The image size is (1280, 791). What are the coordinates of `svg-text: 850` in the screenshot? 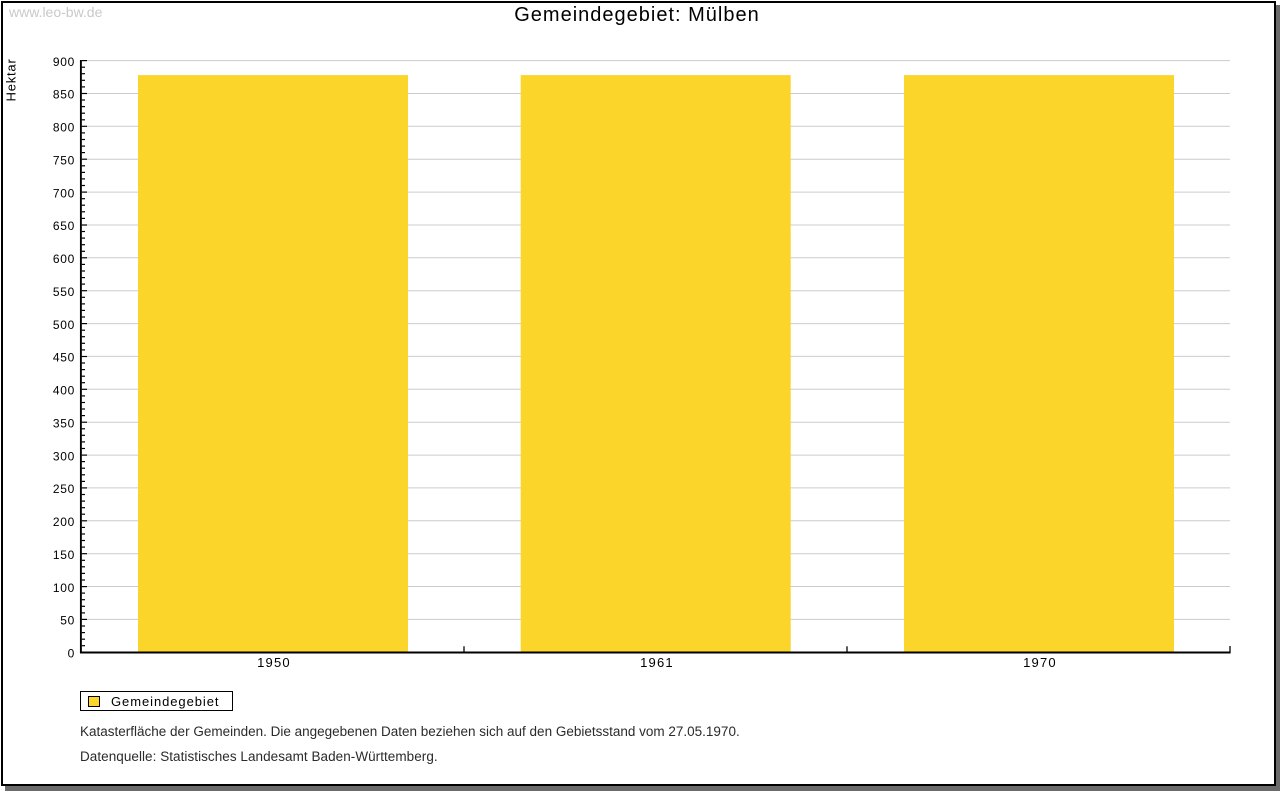 It's located at (64, 95).